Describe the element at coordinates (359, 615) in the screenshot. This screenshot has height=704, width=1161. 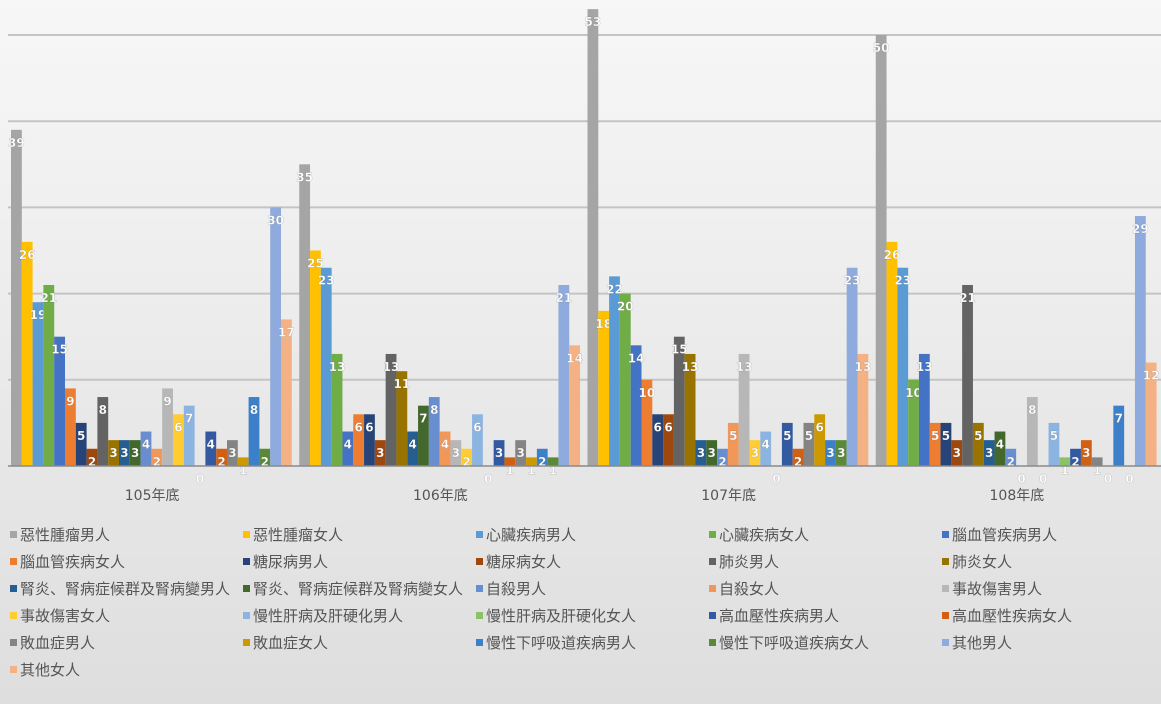
I see `legend-item: 慢性肝病及肝硬化男人` at that location.